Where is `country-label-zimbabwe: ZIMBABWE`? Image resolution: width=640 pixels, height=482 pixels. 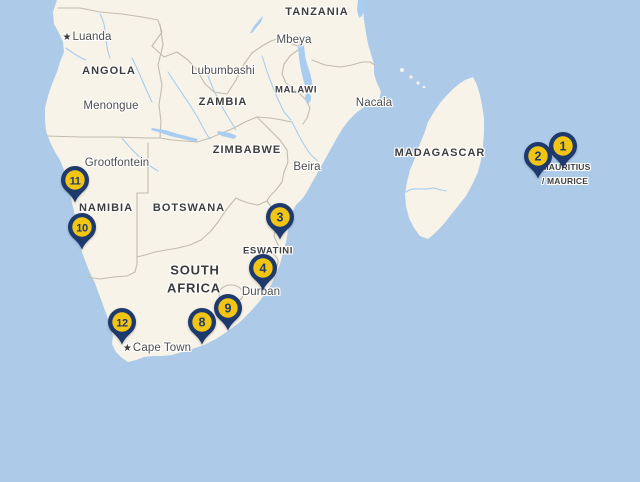
country-label-zimbabwe: ZIMBABWE is located at coordinates (247, 150).